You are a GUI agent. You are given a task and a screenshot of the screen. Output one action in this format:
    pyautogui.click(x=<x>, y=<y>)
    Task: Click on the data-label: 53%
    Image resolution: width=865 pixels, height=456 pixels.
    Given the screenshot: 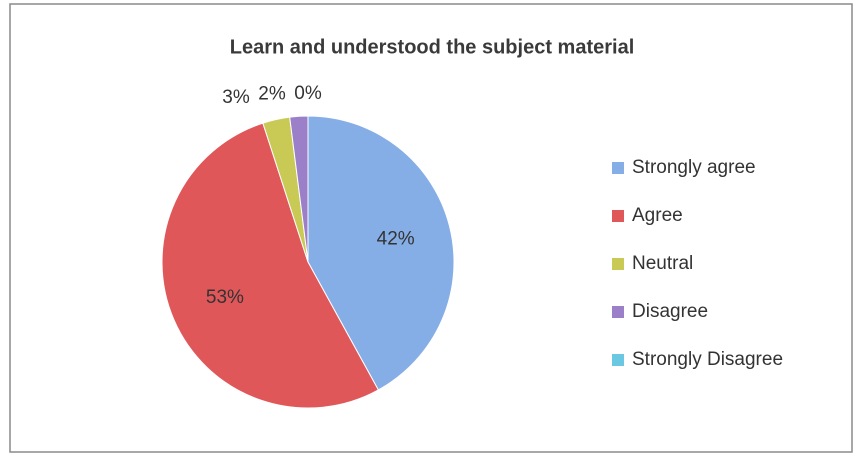 What is the action you would take?
    pyautogui.click(x=225, y=297)
    